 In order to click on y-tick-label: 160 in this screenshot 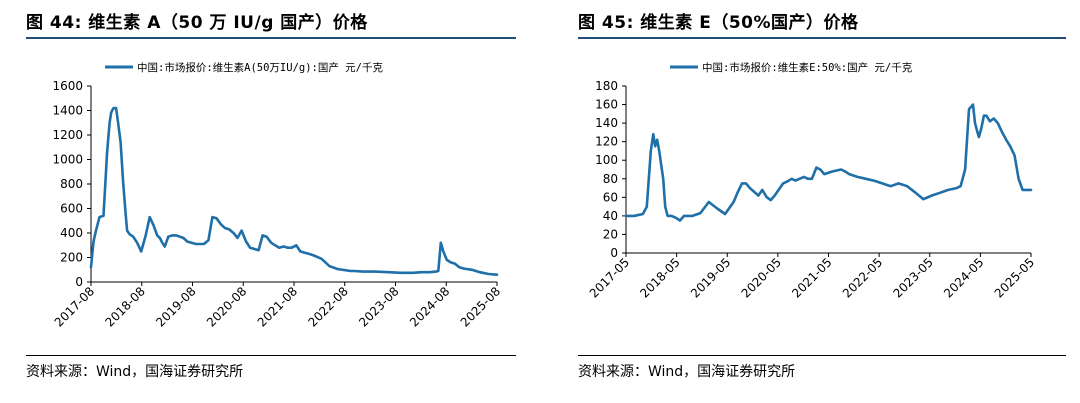, I will do `click(606, 105)`.